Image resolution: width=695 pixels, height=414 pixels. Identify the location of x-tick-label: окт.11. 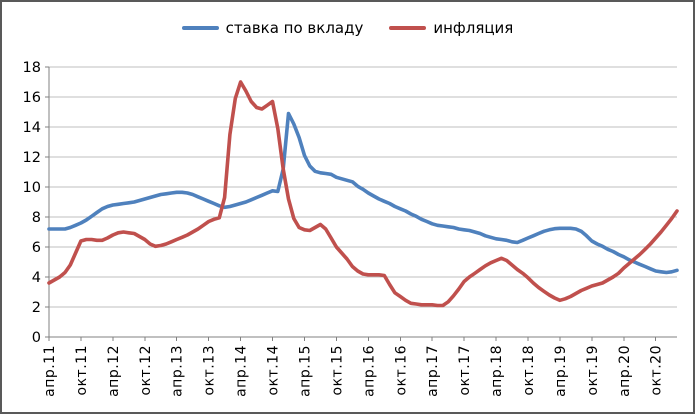
(82, 370).